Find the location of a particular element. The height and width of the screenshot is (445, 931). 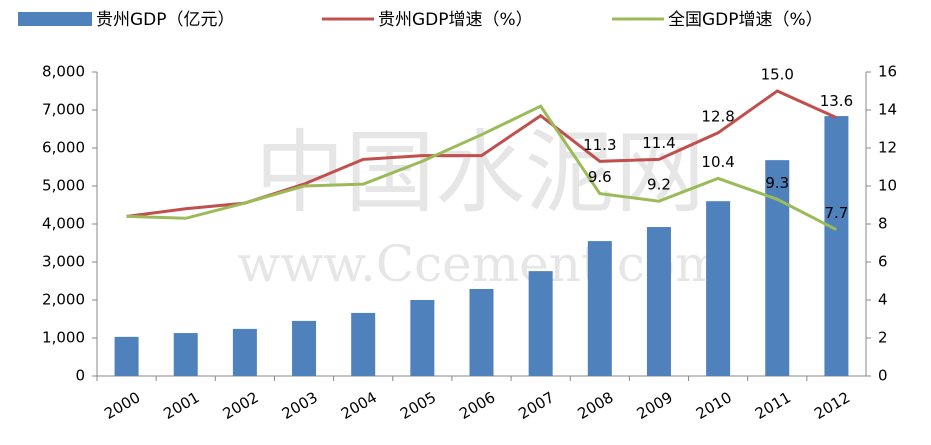

x-tick-label: 2010 is located at coordinates (714, 405).